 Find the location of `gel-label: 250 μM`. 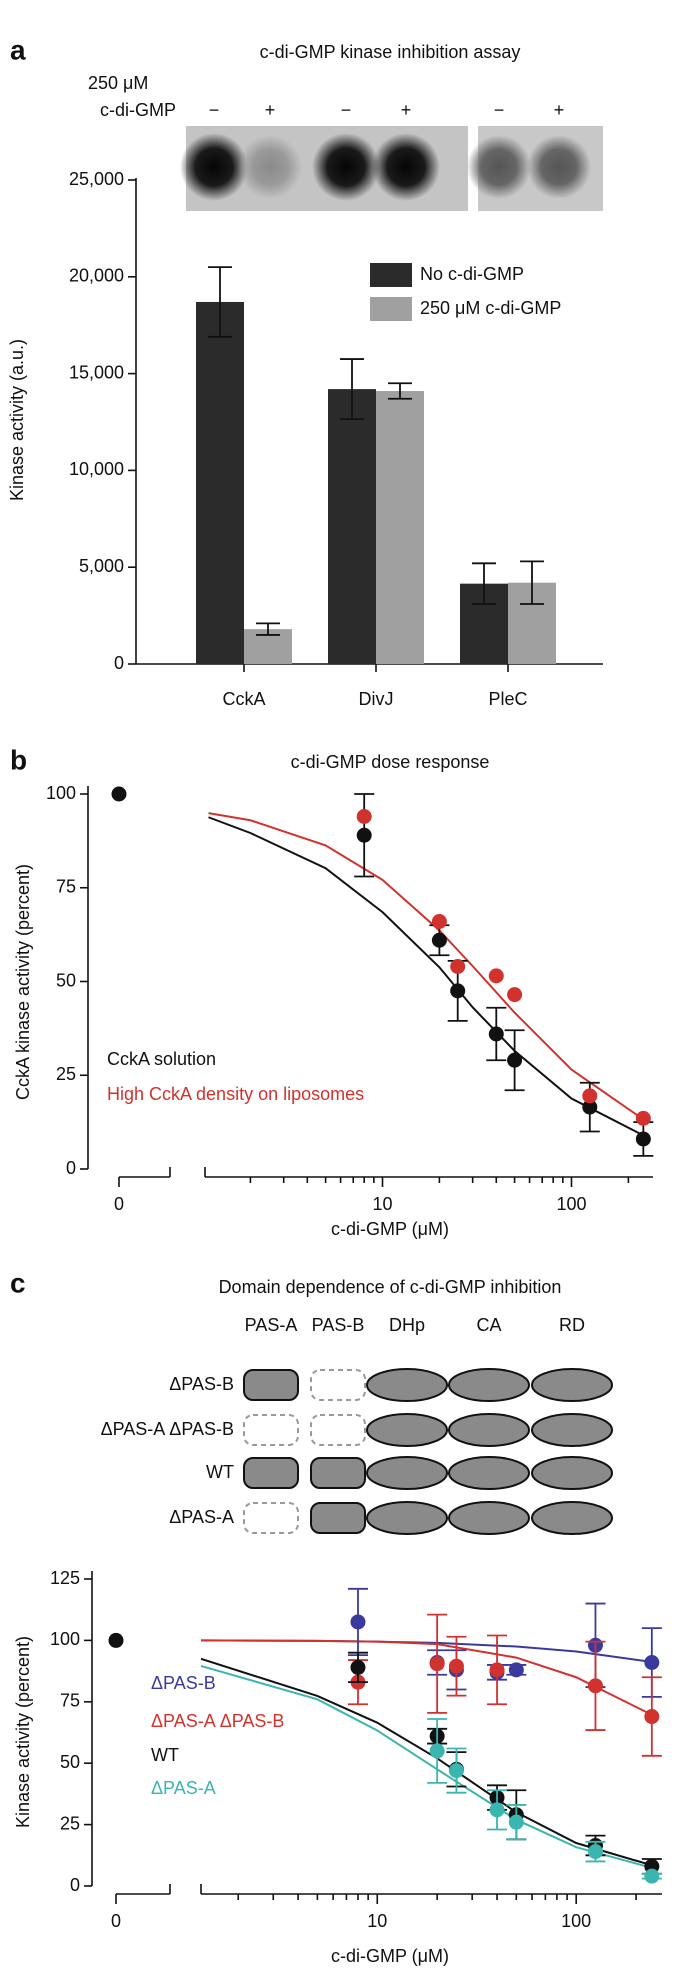

gel-label: 250 μM is located at coordinates (118, 83).